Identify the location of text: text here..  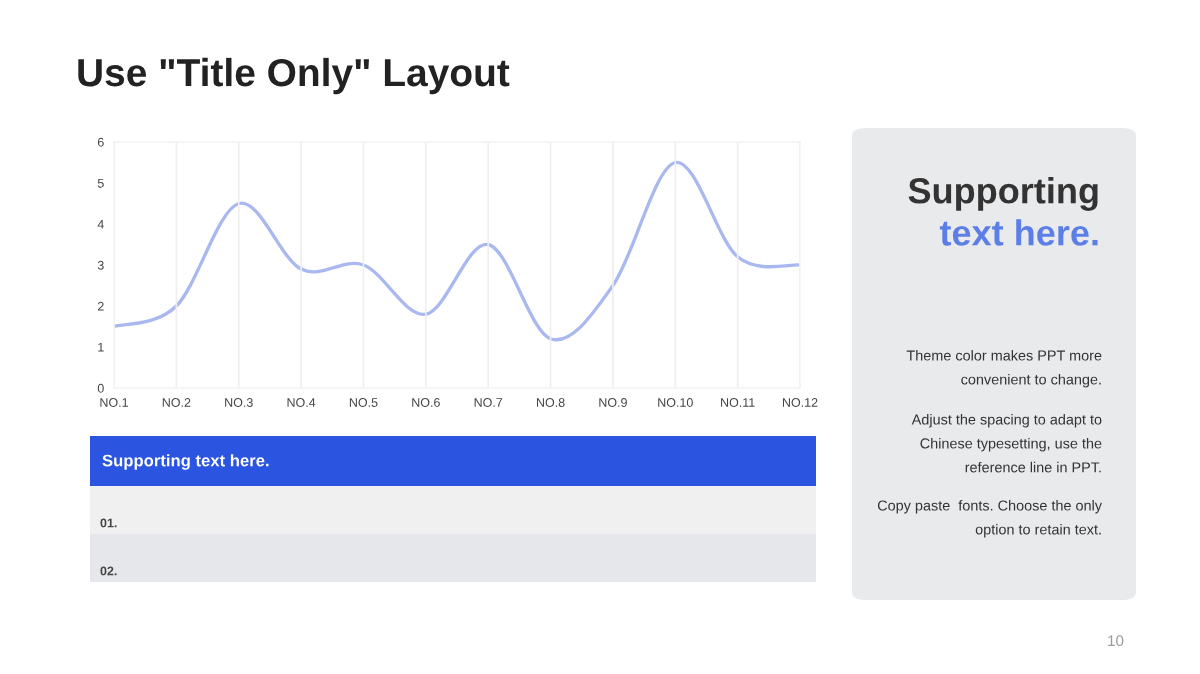
(1018, 232).